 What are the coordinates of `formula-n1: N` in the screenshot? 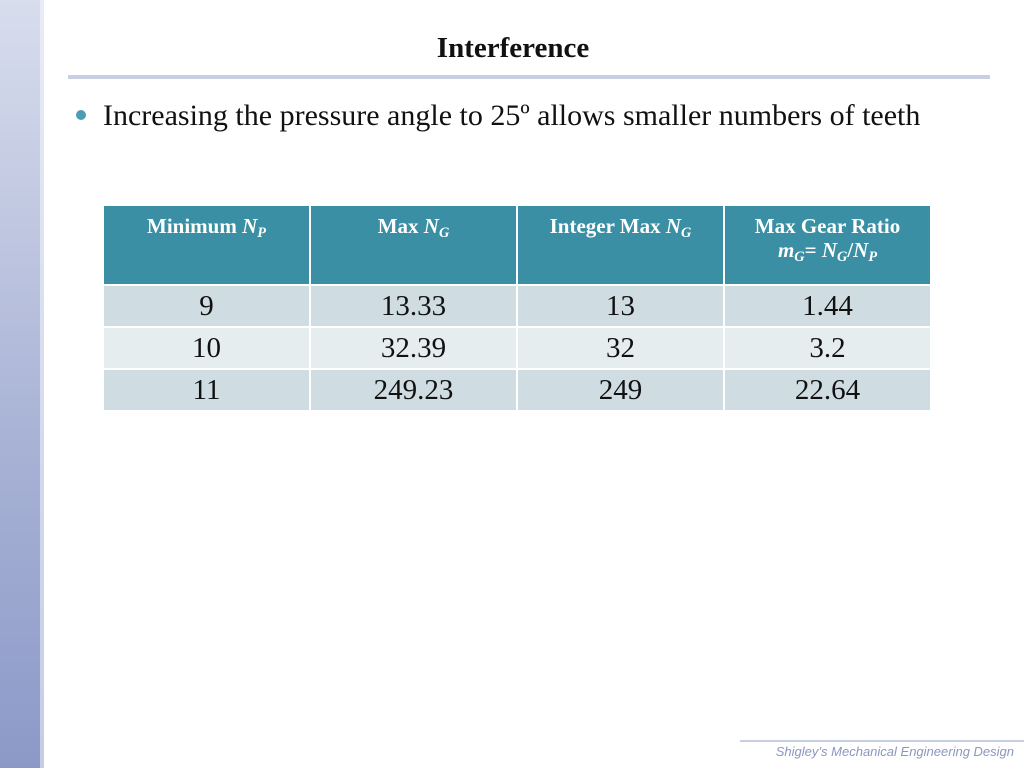 It's located at (829, 250).